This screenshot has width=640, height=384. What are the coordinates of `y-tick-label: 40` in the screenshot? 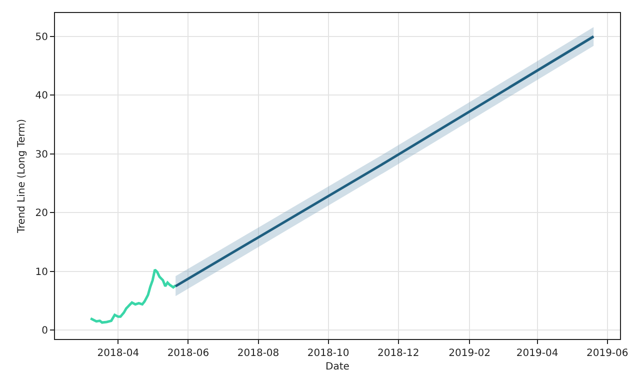 It's located at (41, 96).